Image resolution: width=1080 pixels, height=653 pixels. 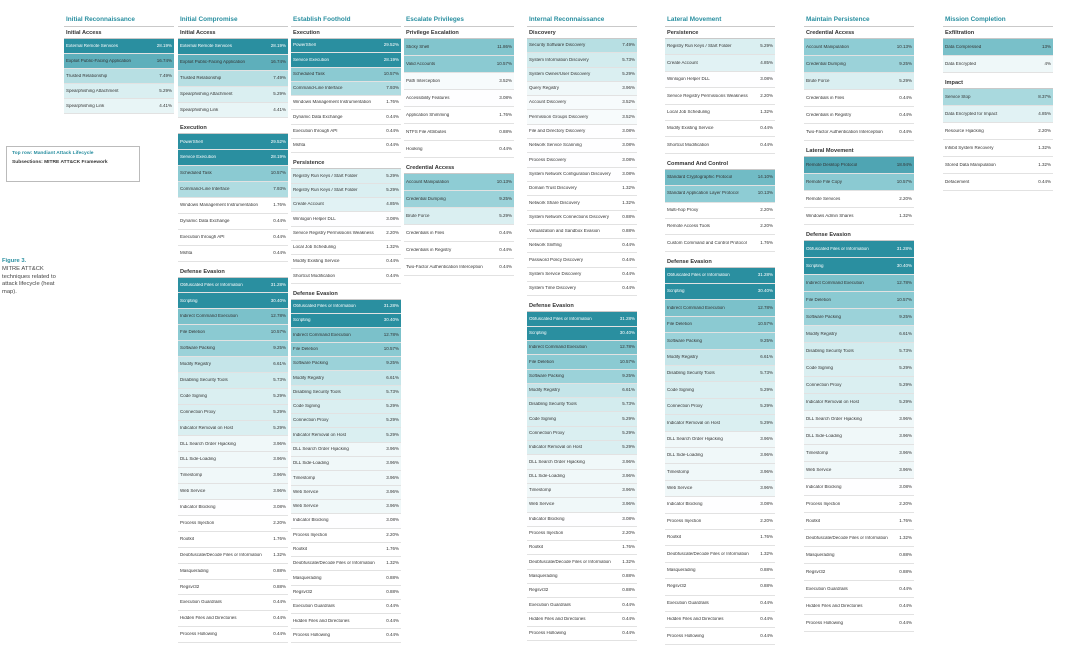 What do you see at coordinates (720, 620) in the screenshot?
I see `technique-cell: Hidden Files and Directories 0.44%` at bounding box center [720, 620].